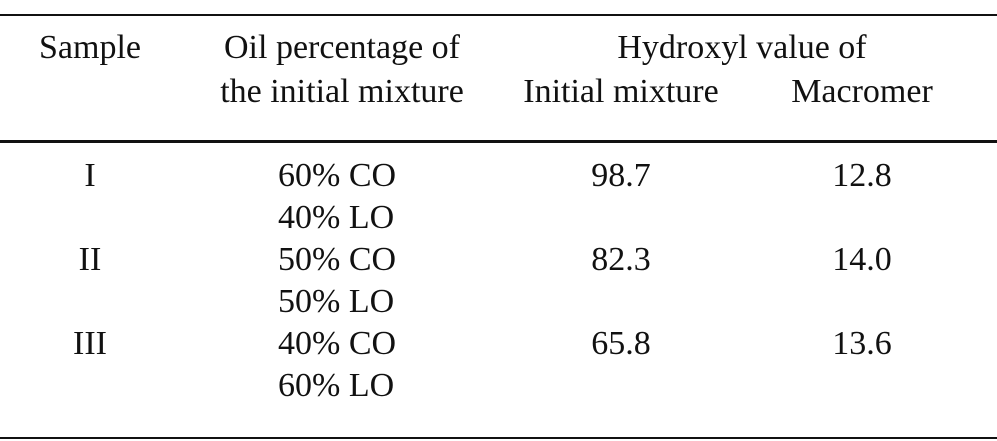 The image size is (997, 441). What do you see at coordinates (342, 47) in the screenshot?
I see `header-oil: Oil percentage of` at bounding box center [342, 47].